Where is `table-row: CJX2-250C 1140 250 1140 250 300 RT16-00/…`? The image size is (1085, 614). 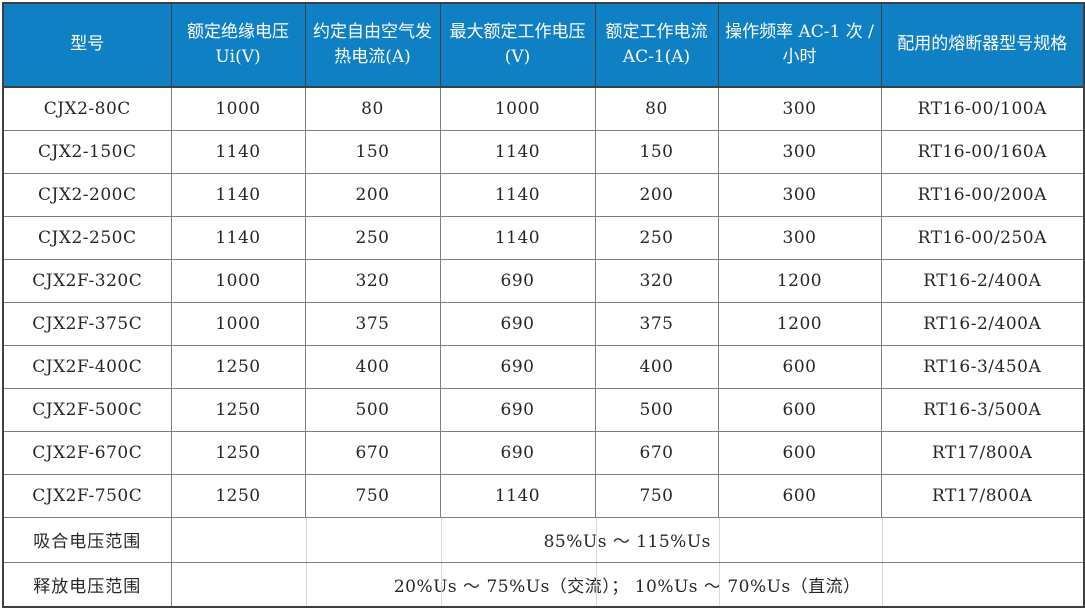 table-row: CJX2-250C 1140 250 1140 250 300 RT16-00/… is located at coordinates (543, 237).